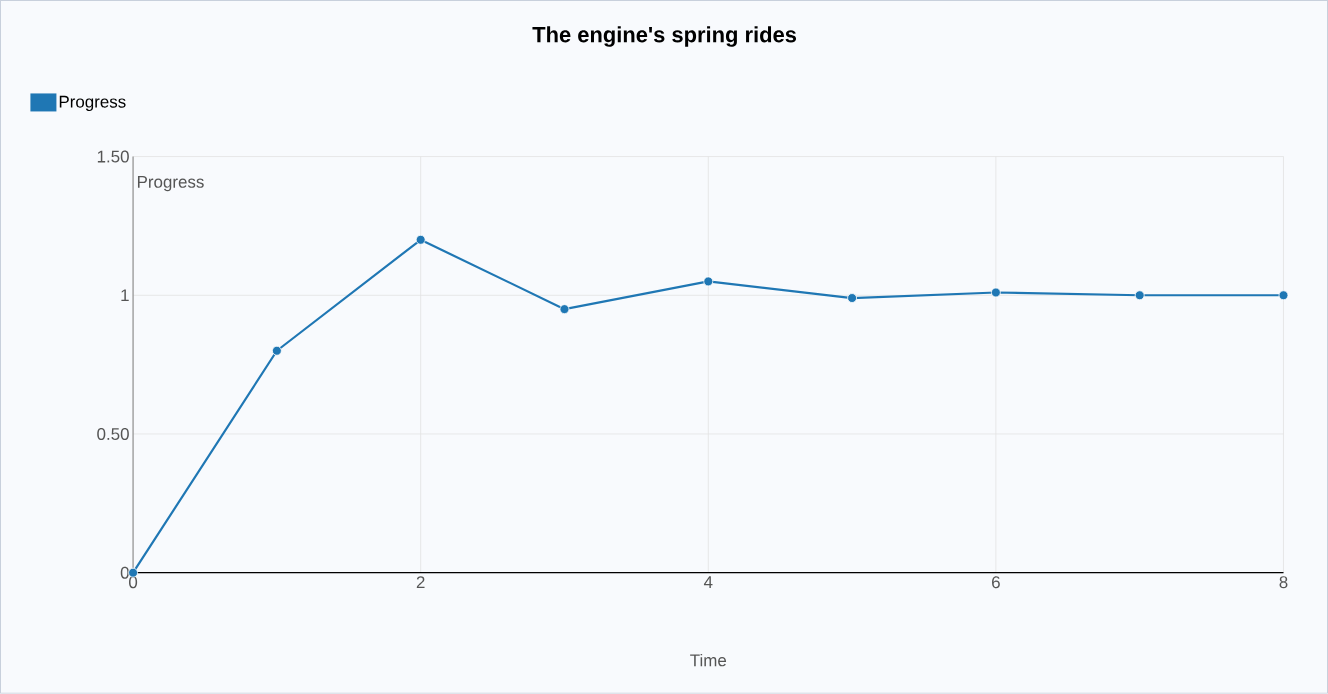  What do you see at coordinates (113, 156) in the screenshot?
I see `y-tick-label: 1.50` at bounding box center [113, 156].